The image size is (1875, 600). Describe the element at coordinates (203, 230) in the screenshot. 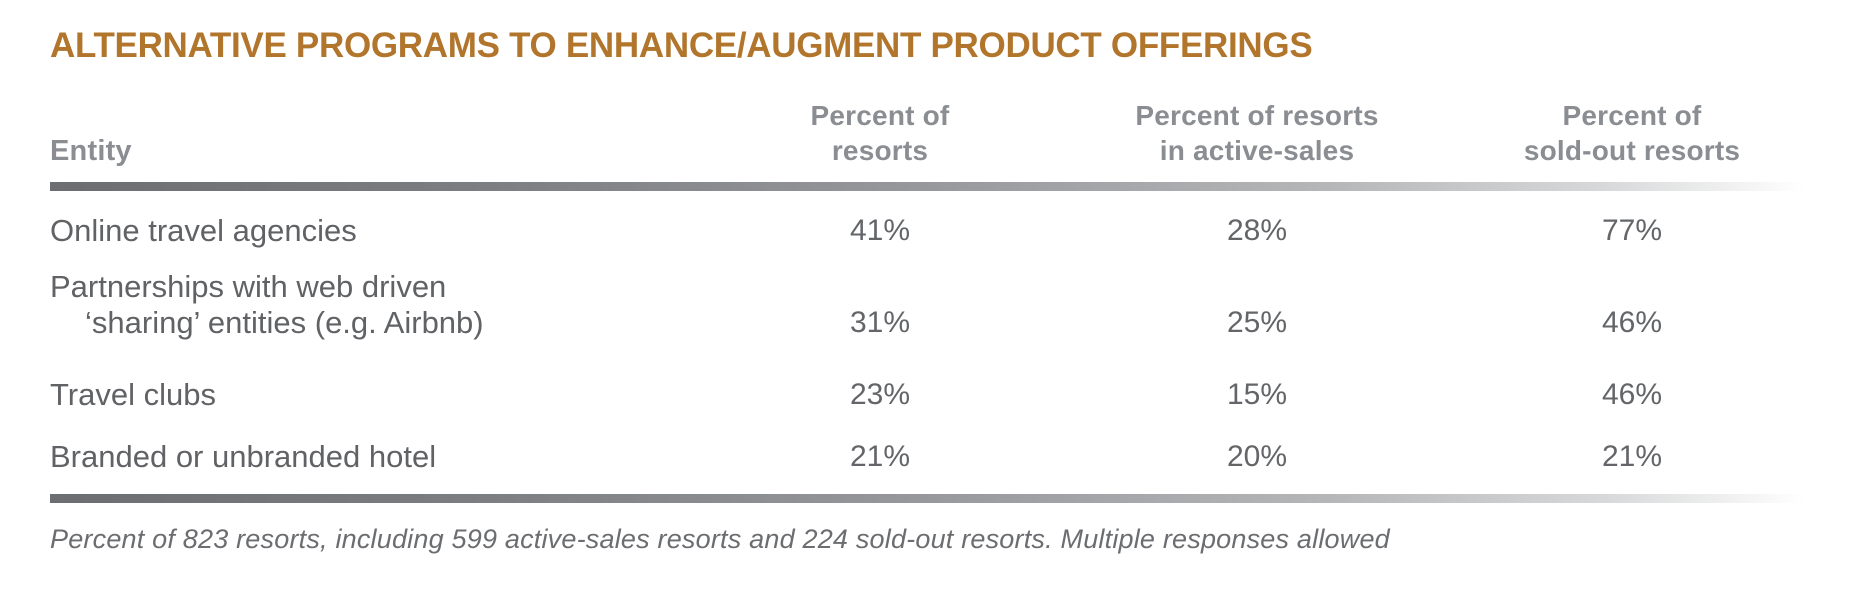

I see `entity-line: Online travel agencies` at that location.